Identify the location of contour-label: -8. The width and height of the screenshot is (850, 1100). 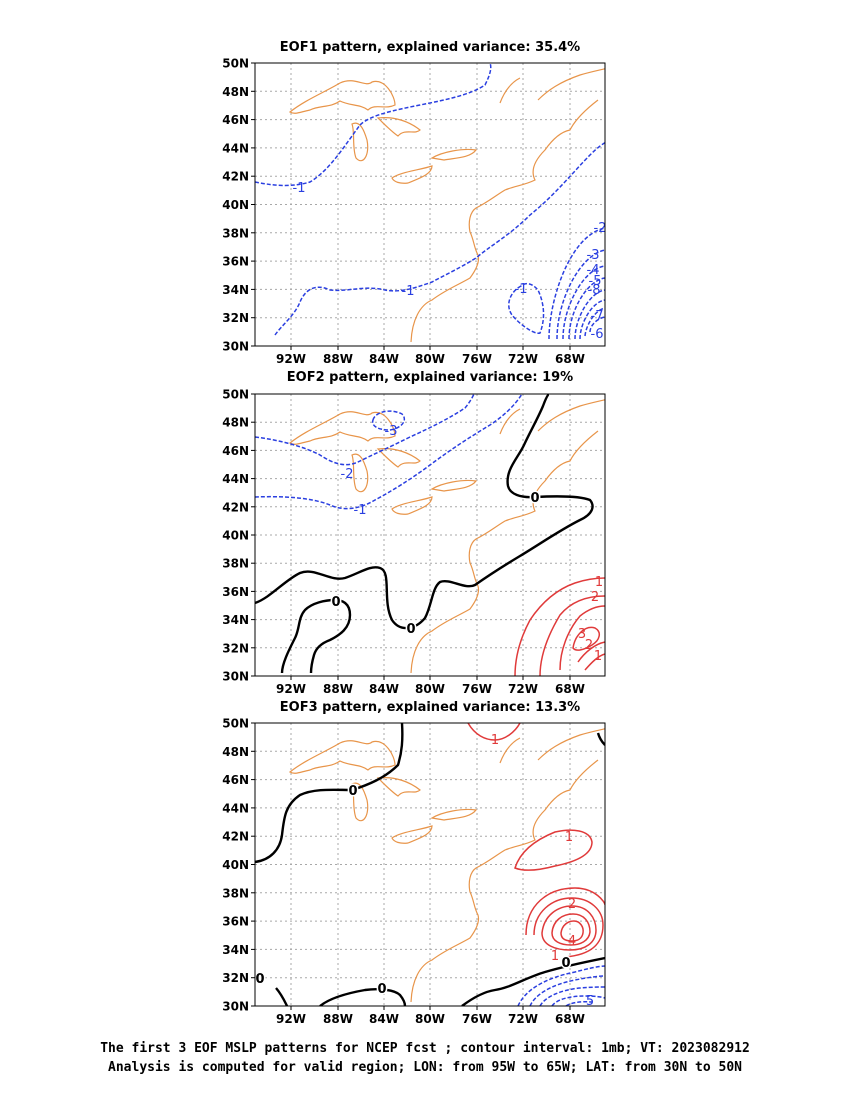
(594, 290).